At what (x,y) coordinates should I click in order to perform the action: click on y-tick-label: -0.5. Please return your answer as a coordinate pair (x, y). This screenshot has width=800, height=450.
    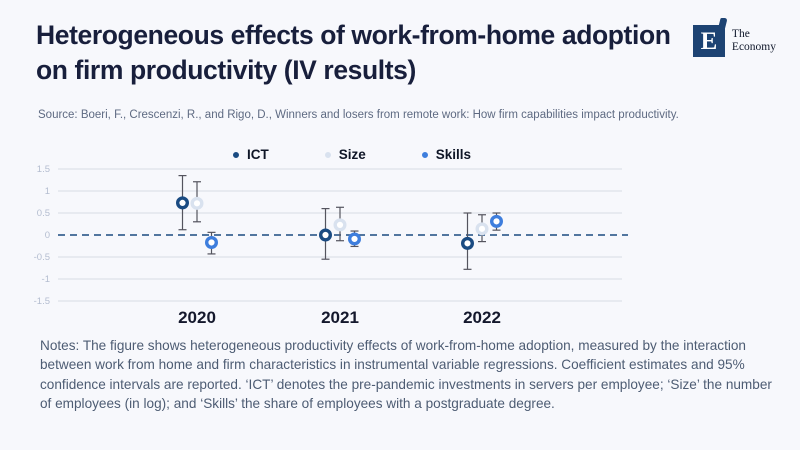
    Looking at the image, I should click on (42, 257).